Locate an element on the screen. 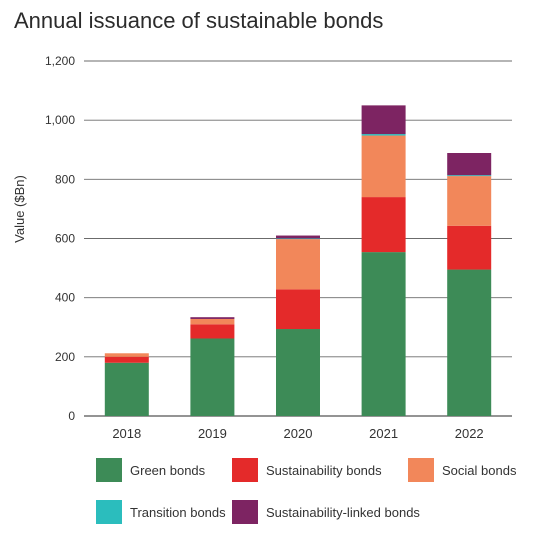 Image resolution: width=550 pixels, height=538 pixels. bar-segment-sustainability-bonds-2018 is located at coordinates (126, 359).